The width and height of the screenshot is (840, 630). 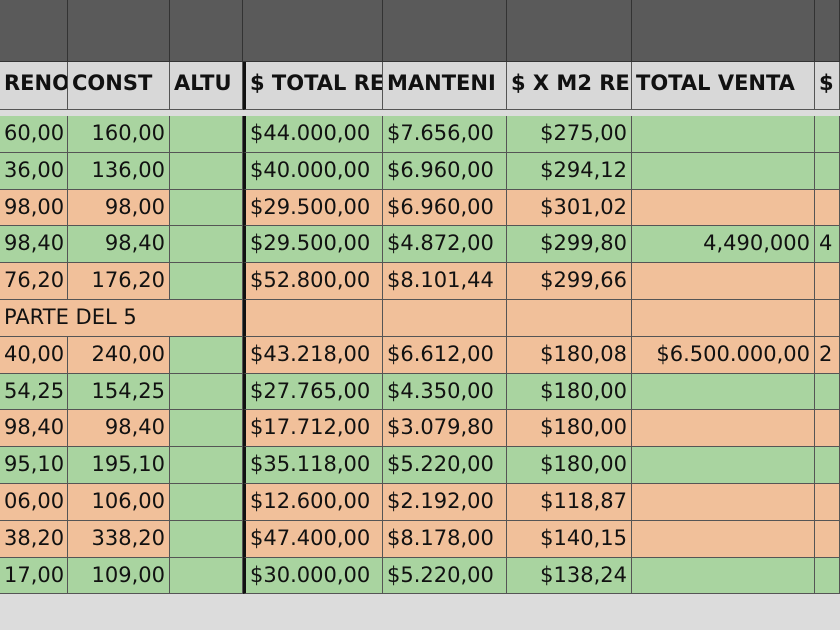 What do you see at coordinates (119, 502) in the screenshot?
I see `cell: 106,00` at bounding box center [119, 502].